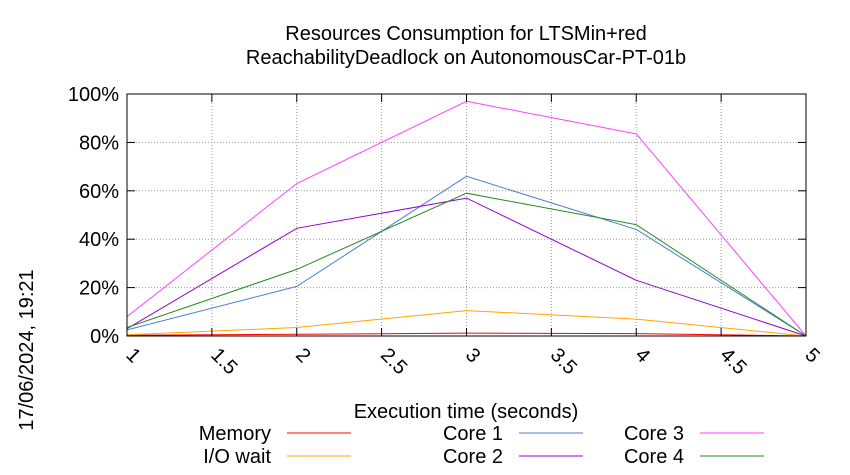 The width and height of the screenshot is (850, 475). What do you see at coordinates (99, 240) in the screenshot?
I see `y-tick-label: 40%` at bounding box center [99, 240].